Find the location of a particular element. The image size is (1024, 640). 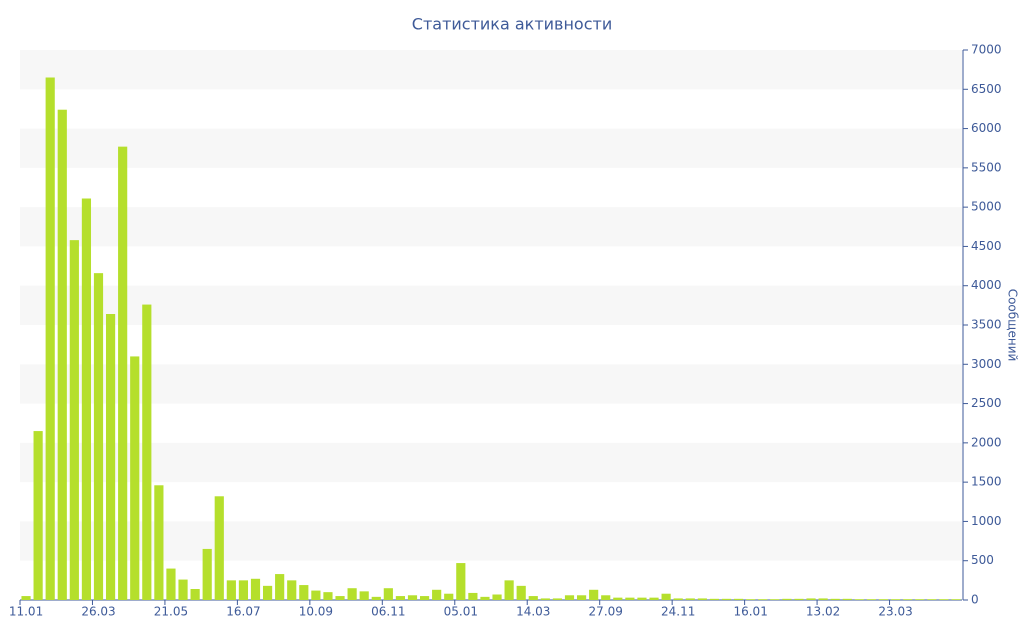

y-tick-label: 0 is located at coordinates (975, 600).